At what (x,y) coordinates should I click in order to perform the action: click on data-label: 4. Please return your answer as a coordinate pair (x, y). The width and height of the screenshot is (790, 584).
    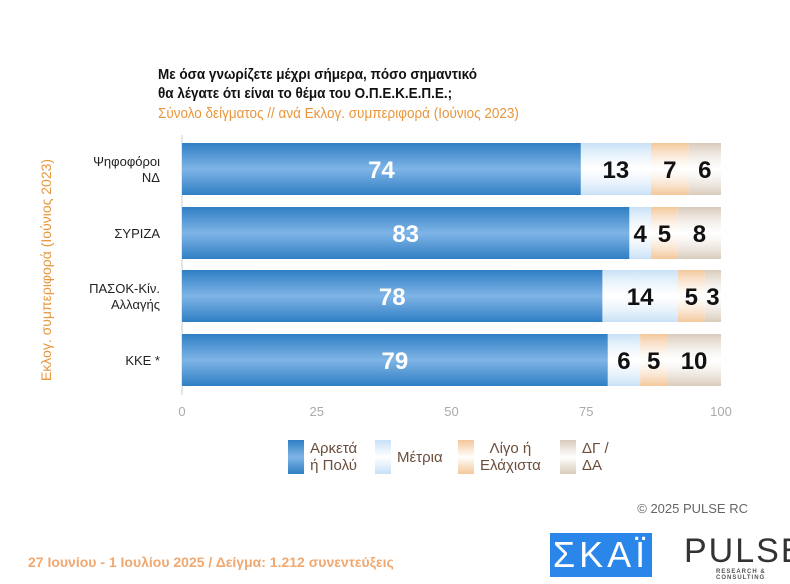
    Looking at the image, I should click on (640, 234).